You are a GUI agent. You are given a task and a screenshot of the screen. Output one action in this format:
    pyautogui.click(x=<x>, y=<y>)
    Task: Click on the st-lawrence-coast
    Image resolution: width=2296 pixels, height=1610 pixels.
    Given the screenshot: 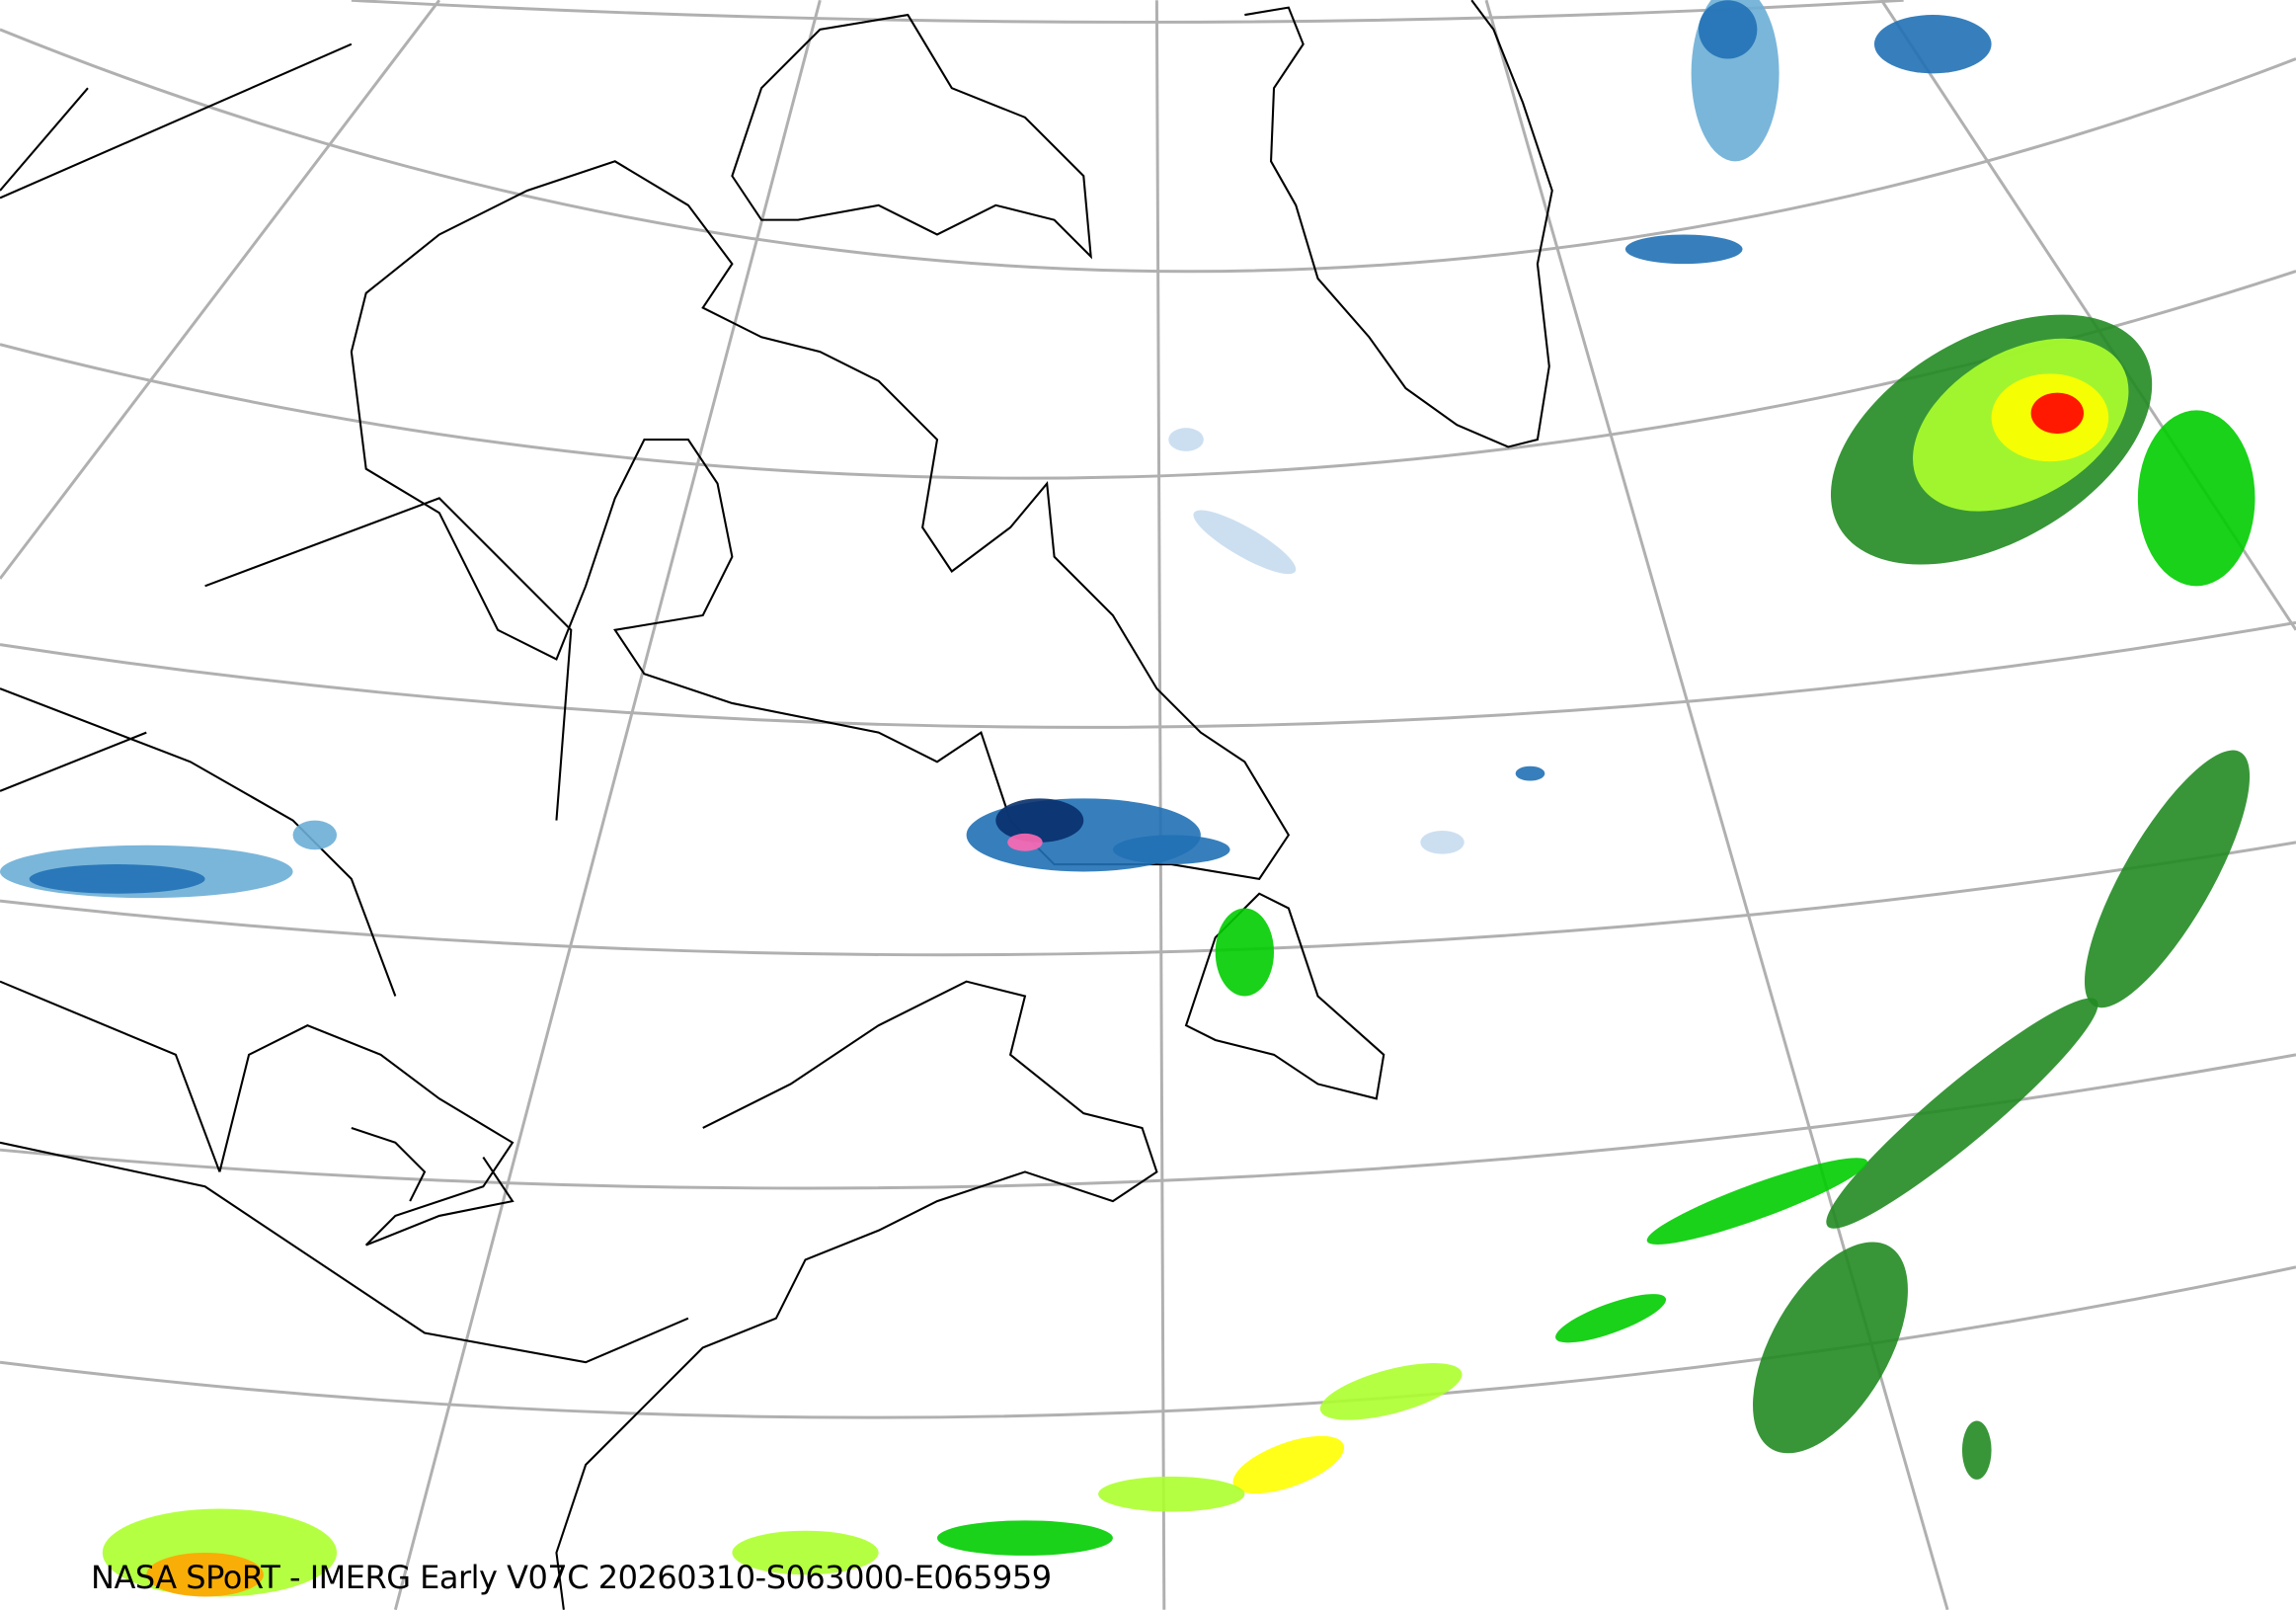 What is the action you would take?
    pyautogui.click(x=857, y=1295)
    